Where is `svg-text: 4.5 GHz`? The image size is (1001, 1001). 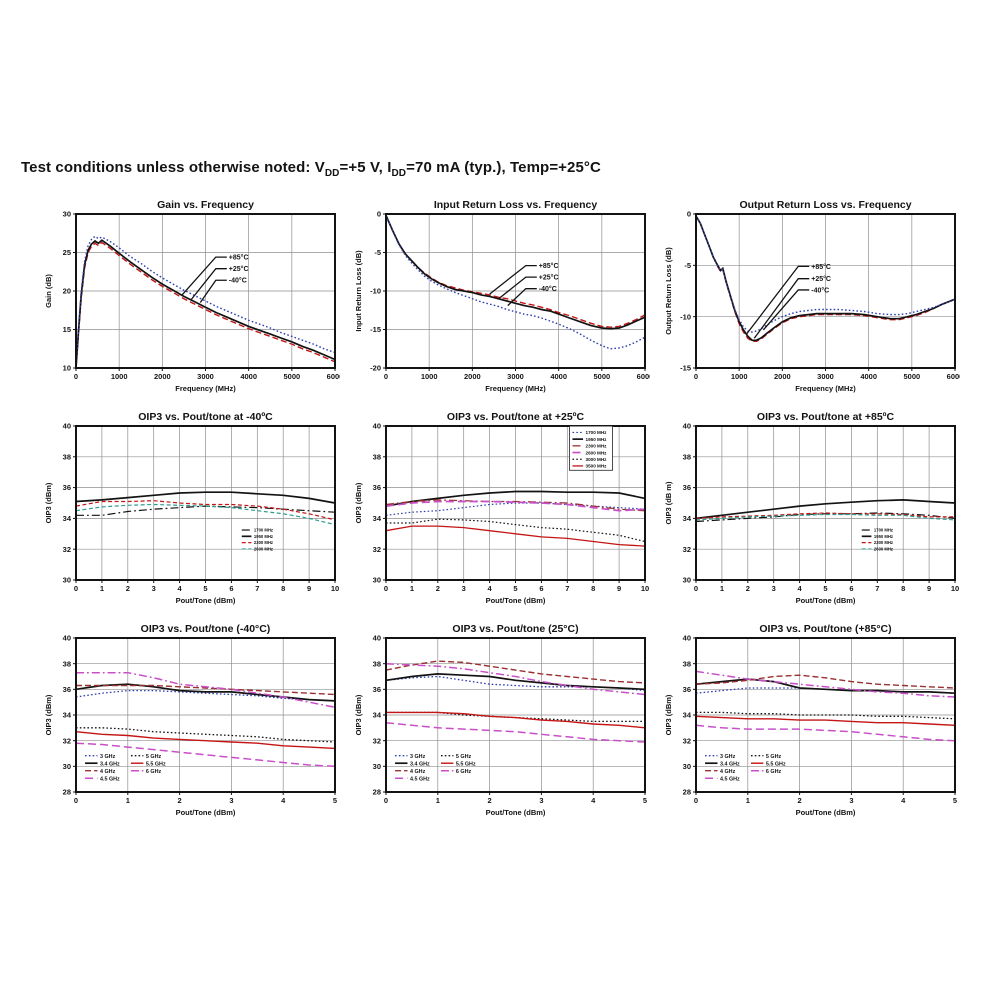 svg-text: 4.5 GHz is located at coordinates (730, 779).